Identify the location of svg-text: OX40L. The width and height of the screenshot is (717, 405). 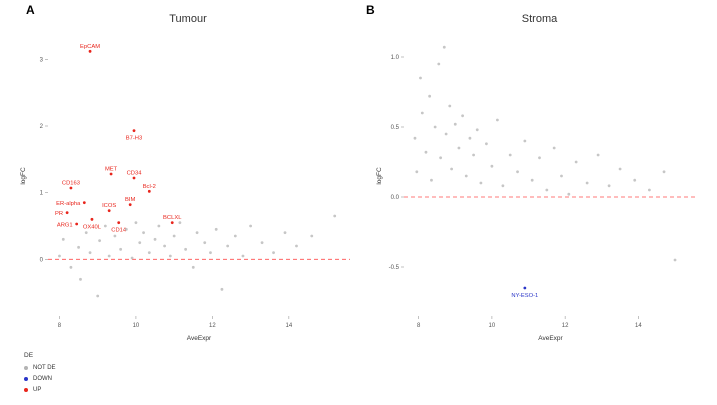
(92, 227).